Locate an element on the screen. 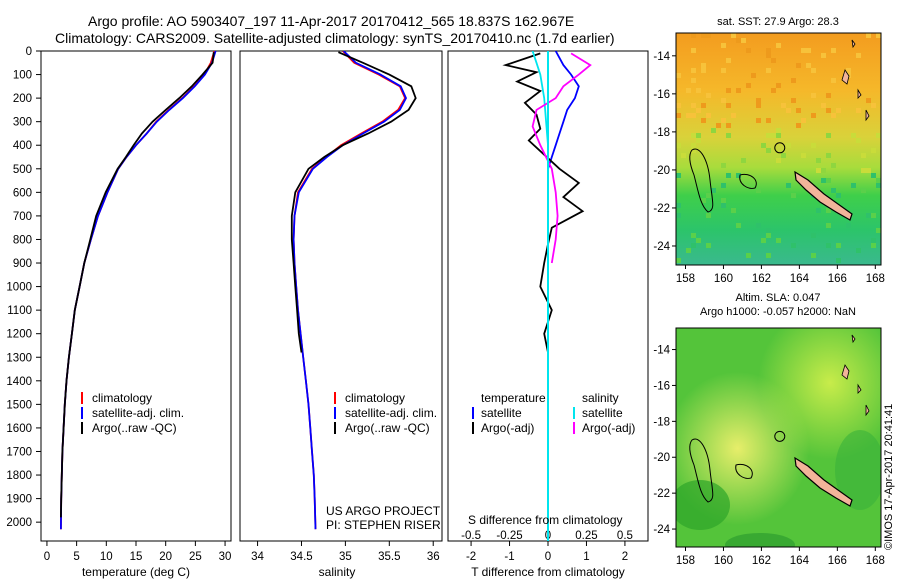 The image size is (900, 580). sst-map-ticks: 158 160 162 164 166 168 -14 -16 -18 -20 -22 -24 is located at coordinates (769, 168).